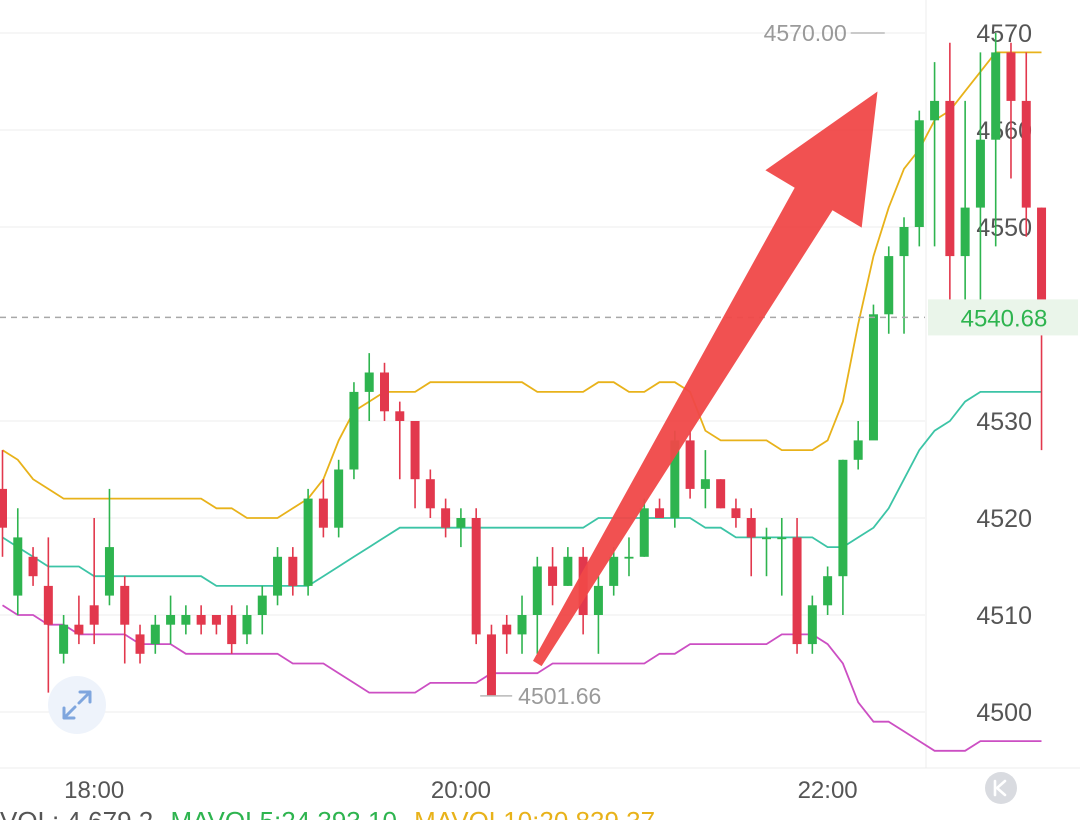 The height and width of the screenshot is (820, 1080). What do you see at coordinates (534, 814) in the screenshot?
I see `mavol10-value: MAVOL10:20,839.37` at bounding box center [534, 814].